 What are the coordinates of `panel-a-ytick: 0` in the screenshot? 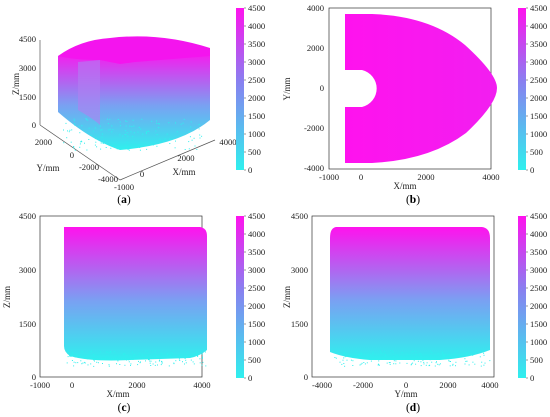 It's located at (72, 155).